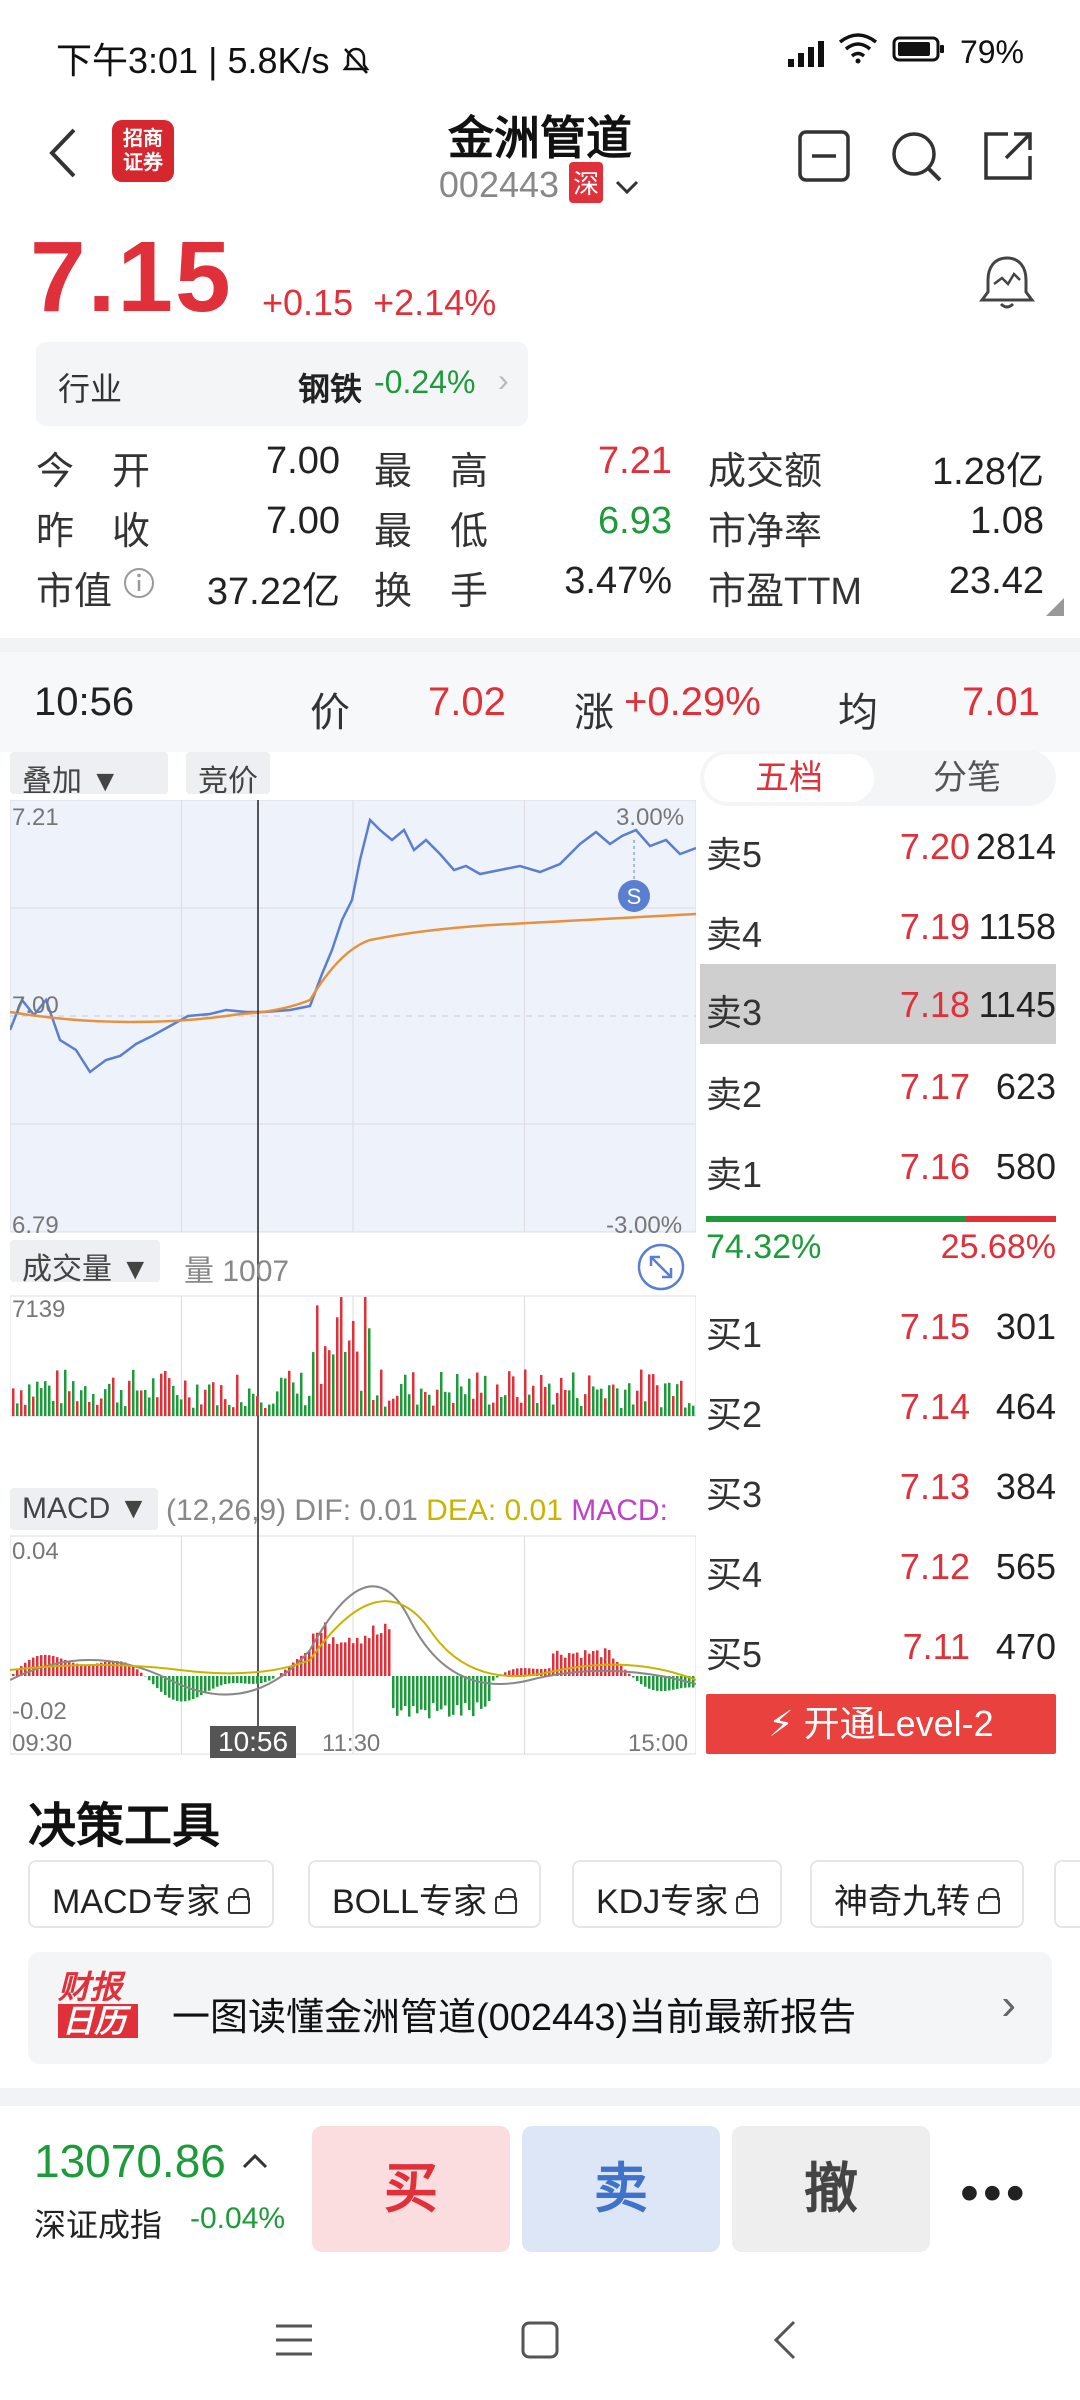  Describe the element at coordinates (994, 2193) in the screenshot. I see `more-button: •••` at that location.